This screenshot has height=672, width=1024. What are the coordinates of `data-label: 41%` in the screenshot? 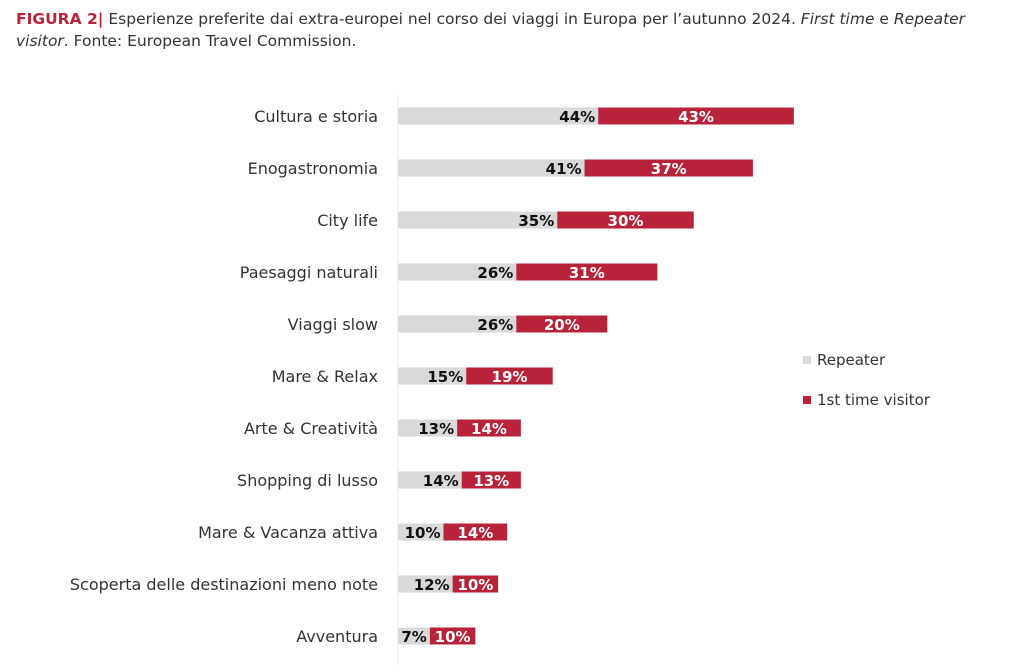 It's located at (564, 169).